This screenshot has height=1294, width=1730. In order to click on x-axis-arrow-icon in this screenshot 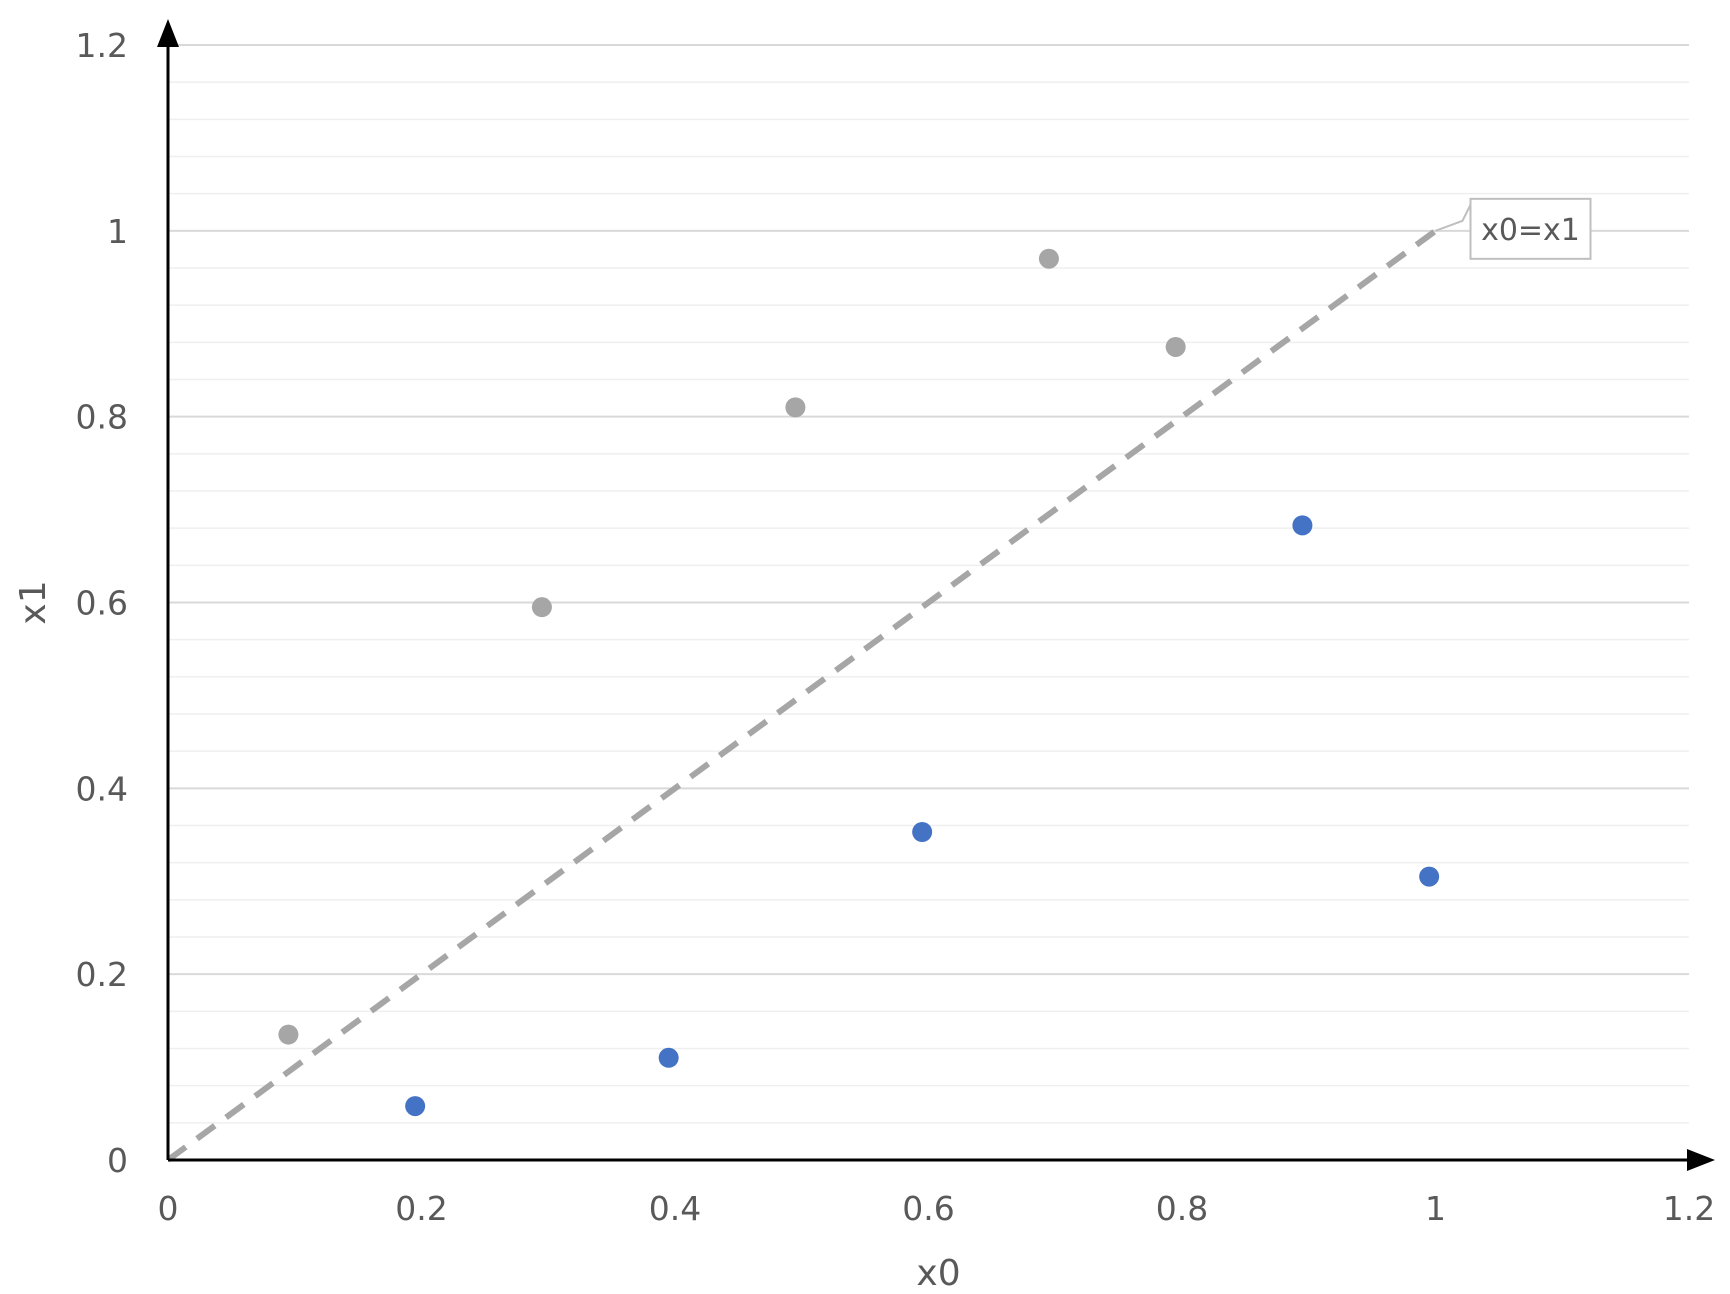, I will do `click(1701, 1160)`.